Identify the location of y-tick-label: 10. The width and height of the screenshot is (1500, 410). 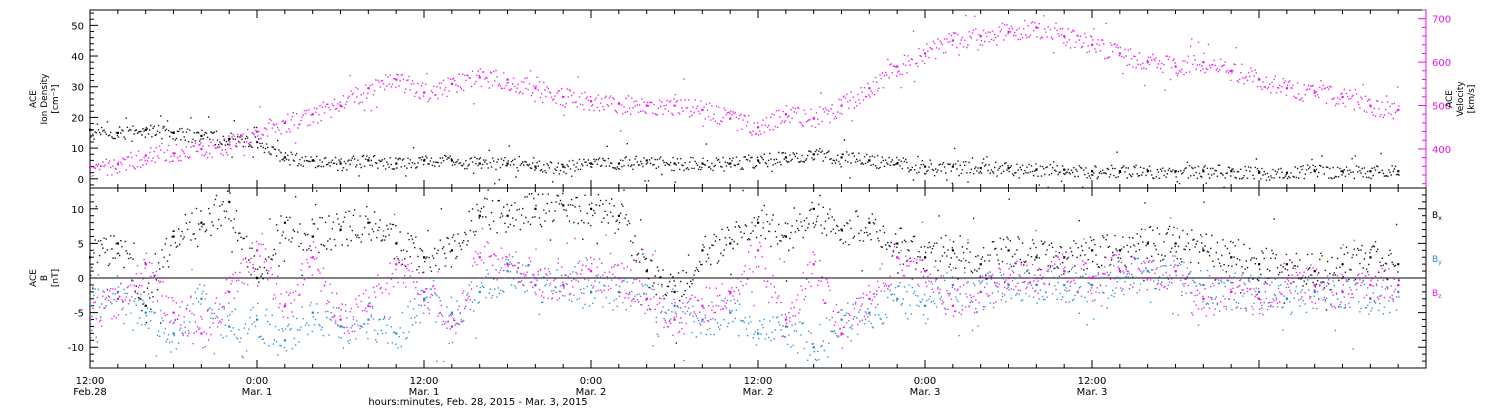
(77, 210).